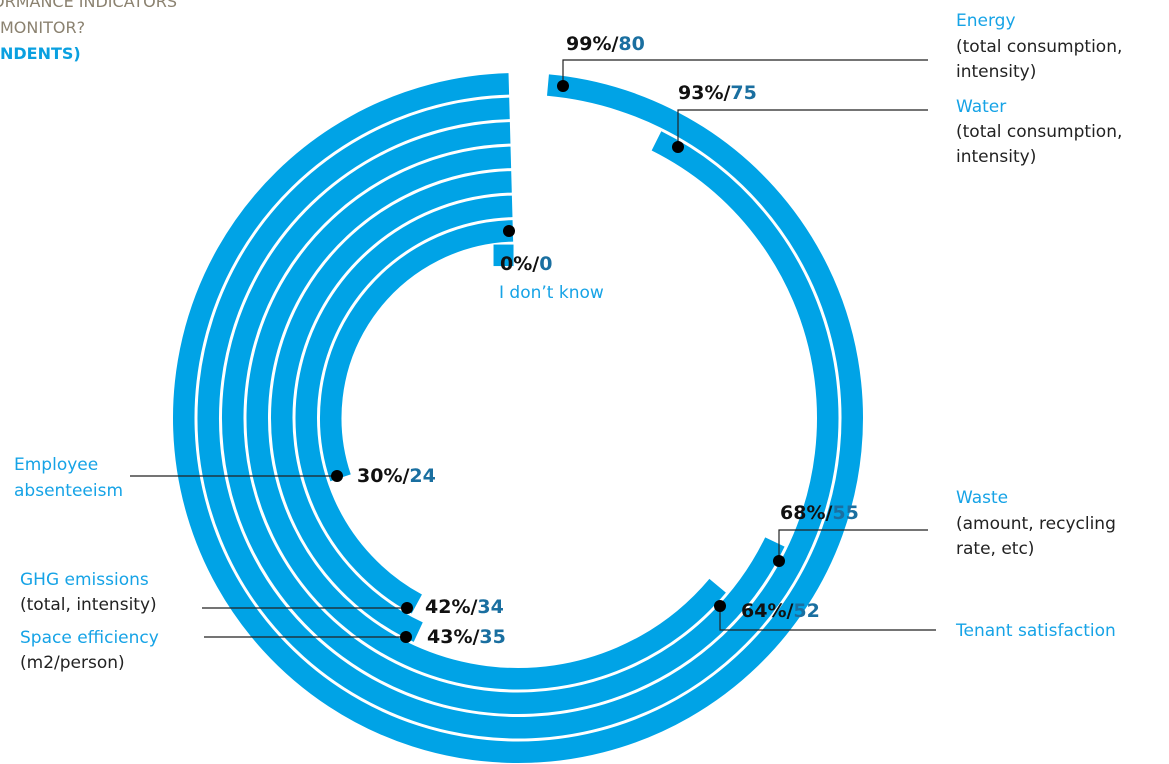 The width and height of the screenshot is (1169, 764). What do you see at coordinates (806, 611) in the screenshot?
I see `count-label-3: 52` at bounding box center [806, 611].